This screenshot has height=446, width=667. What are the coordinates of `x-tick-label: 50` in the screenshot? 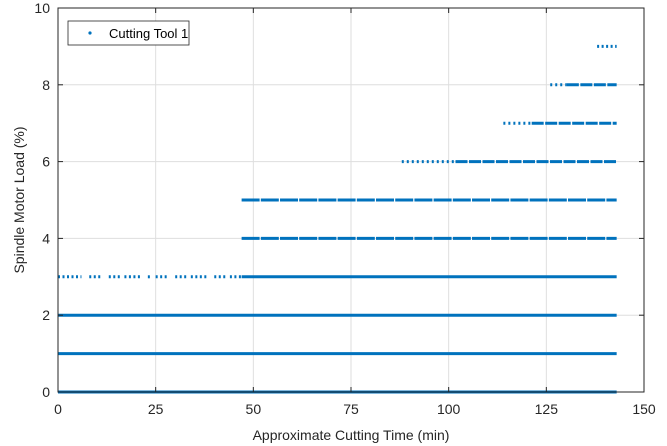 It's located at (254, 409).